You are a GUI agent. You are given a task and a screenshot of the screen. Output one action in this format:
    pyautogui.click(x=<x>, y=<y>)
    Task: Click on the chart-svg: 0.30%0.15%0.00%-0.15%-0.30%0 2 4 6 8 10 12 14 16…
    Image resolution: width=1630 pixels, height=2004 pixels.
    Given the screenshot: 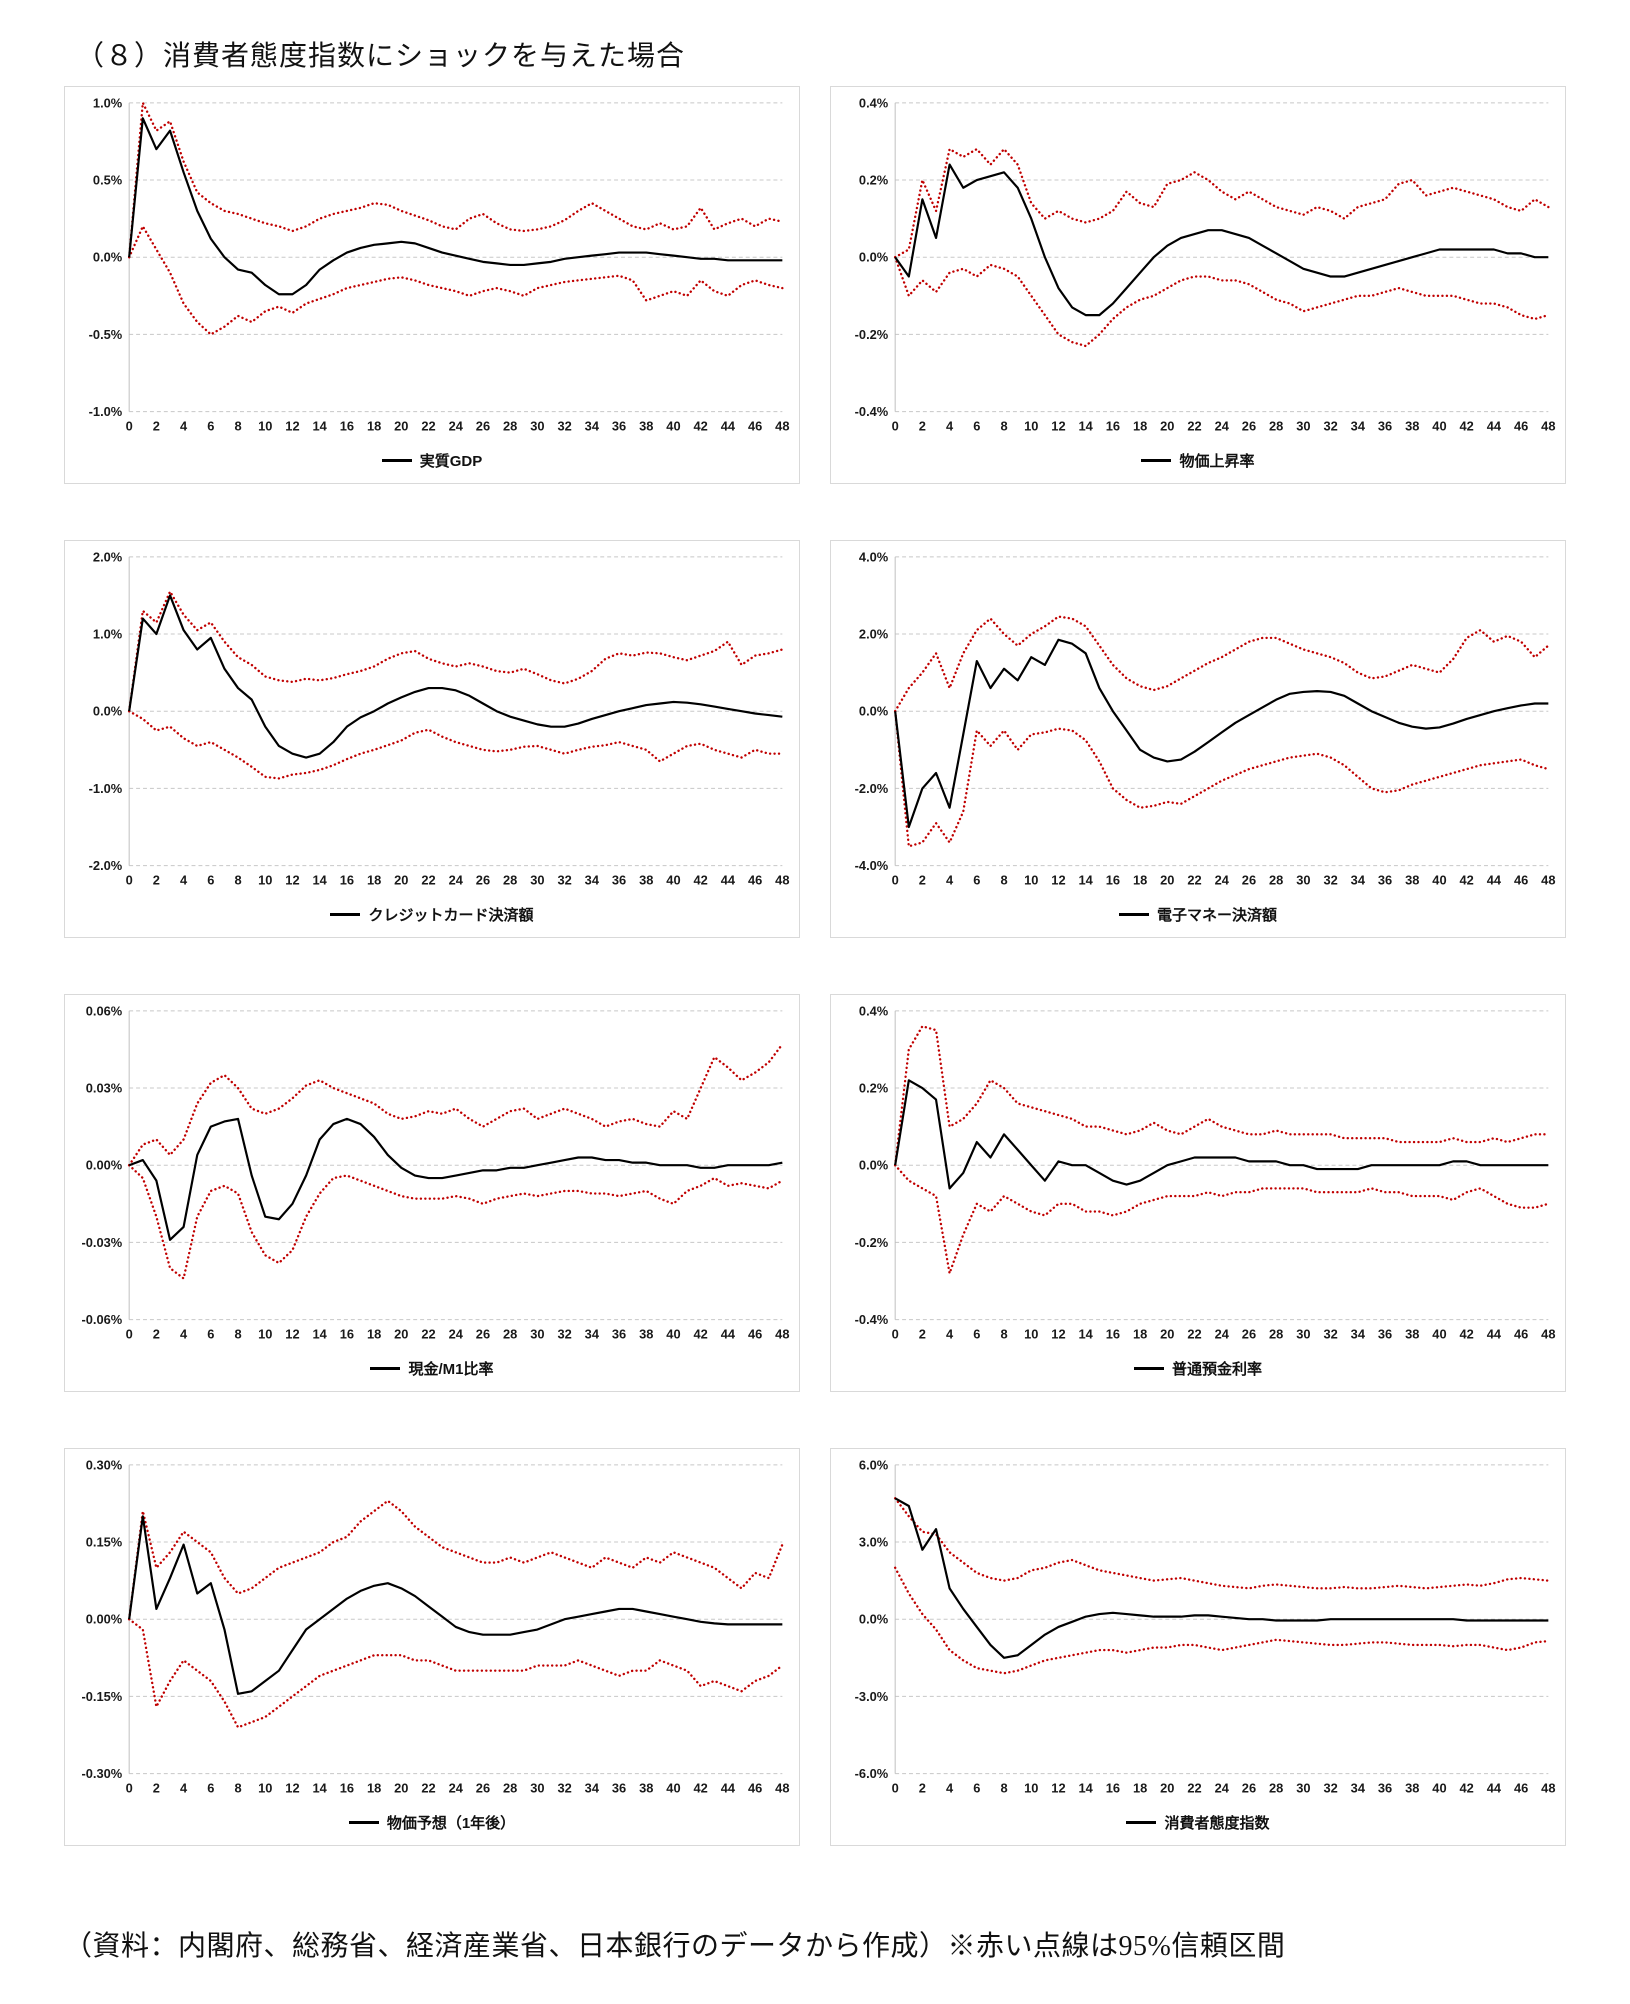 What is the action you would take?
    pyautogui.click(x=435, y=1626)
    